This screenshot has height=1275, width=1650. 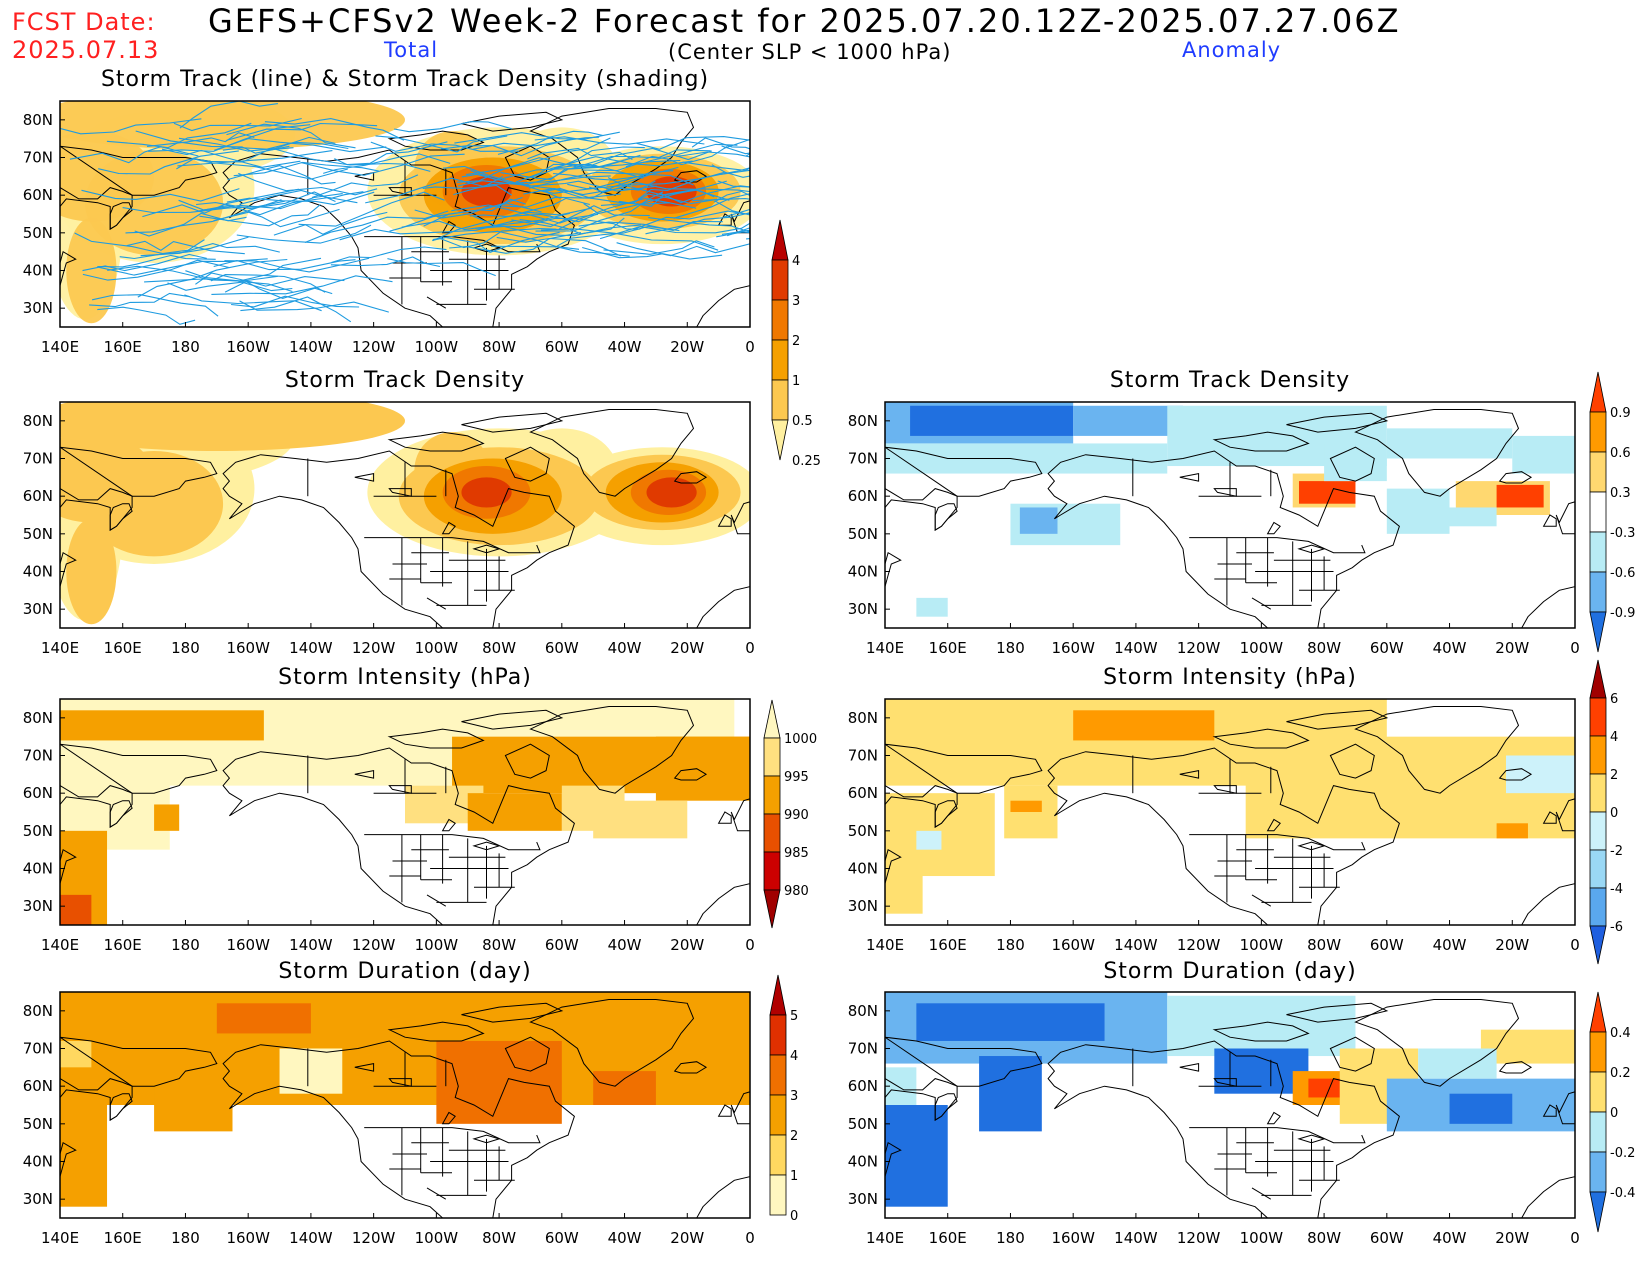 I want to click on colorbar-label: 3, so click(x=796, y=301).